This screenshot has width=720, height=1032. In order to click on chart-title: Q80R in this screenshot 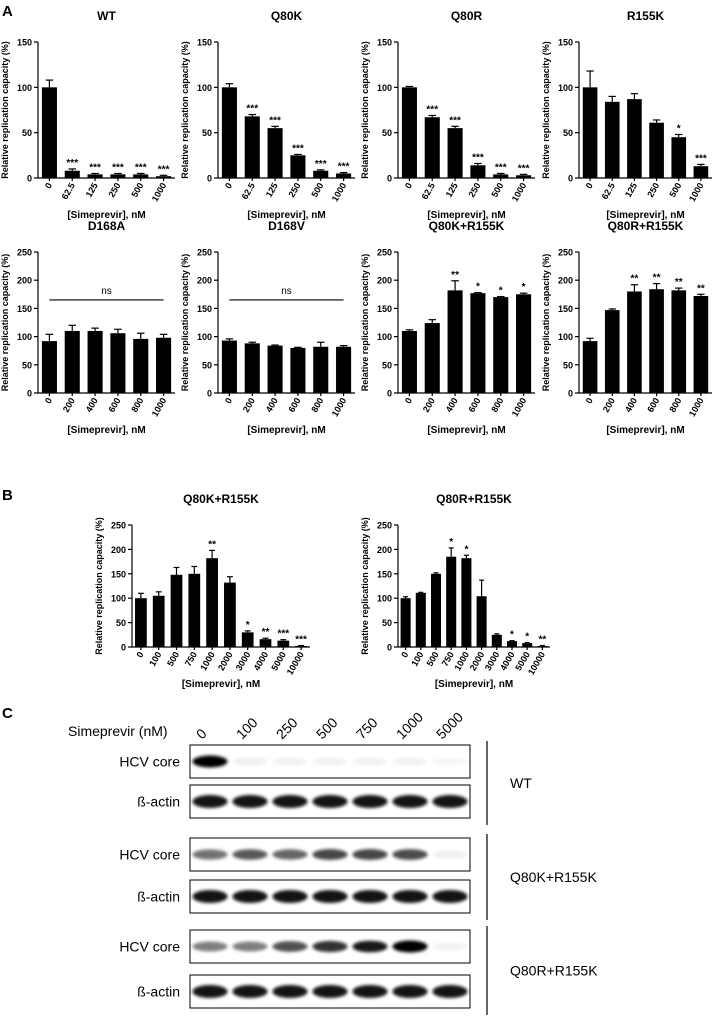, I will do `click(467, 16)`.